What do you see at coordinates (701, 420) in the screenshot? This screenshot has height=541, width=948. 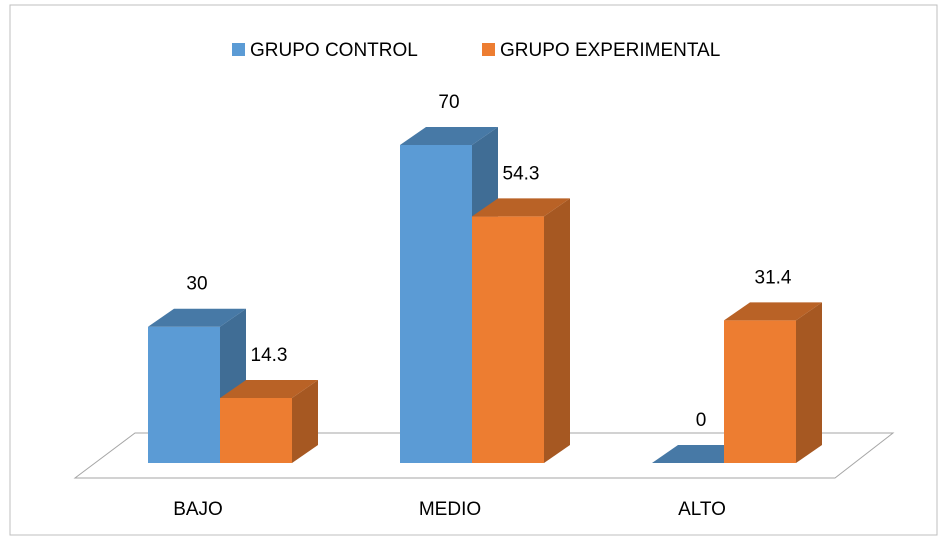 I see `value-label: 0` at bounding box center [701, 420].